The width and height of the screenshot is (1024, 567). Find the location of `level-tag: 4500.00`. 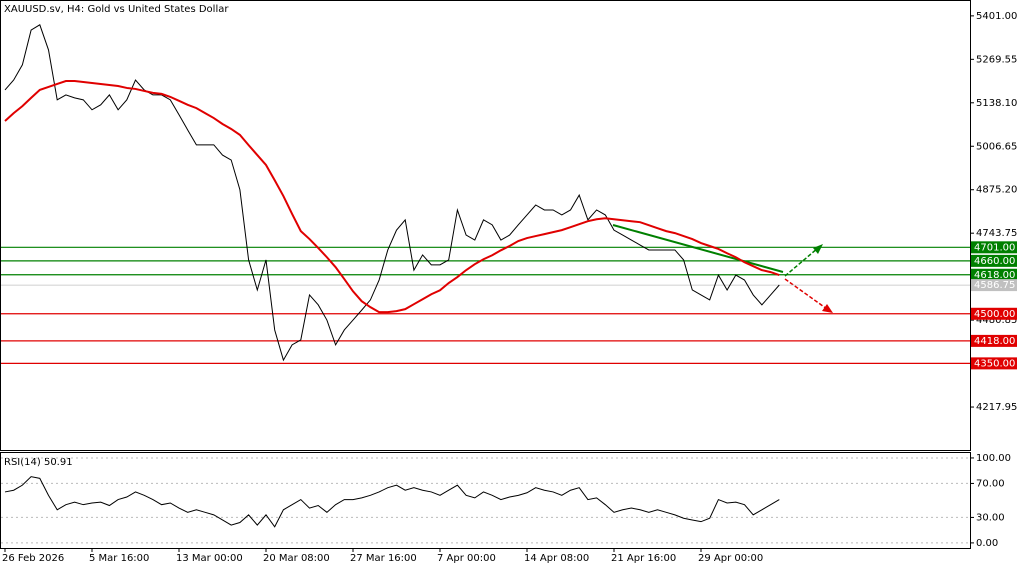

level-tag: 4500.00 is located at coordinates (994, 313).